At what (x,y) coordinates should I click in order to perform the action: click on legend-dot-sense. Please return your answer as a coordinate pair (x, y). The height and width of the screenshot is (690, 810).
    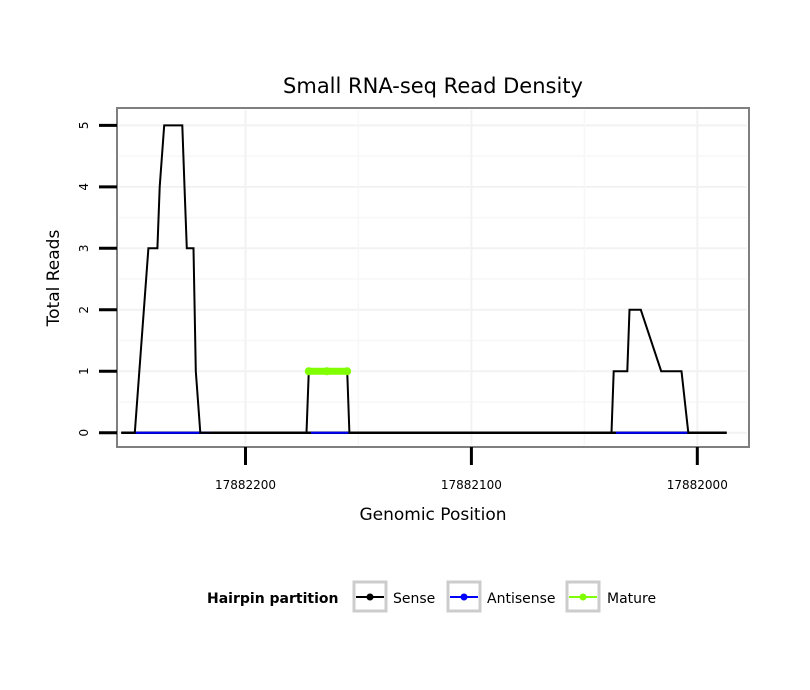
    Looking at the image, I should click on (370, 597).